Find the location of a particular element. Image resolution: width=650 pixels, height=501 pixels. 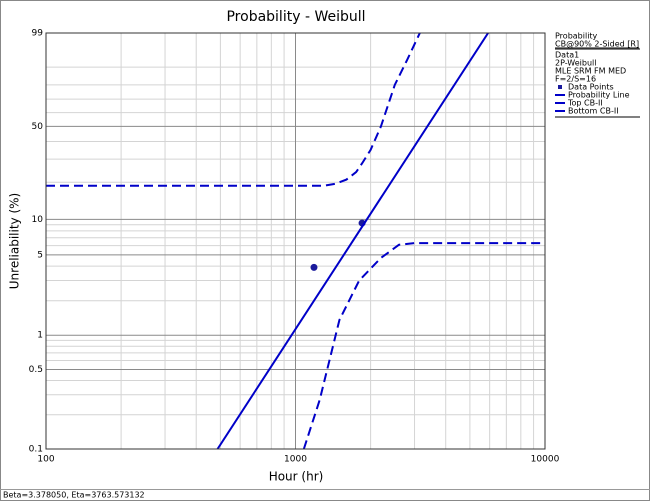

legend-header: Data1 is located at coordinates (567, 55).